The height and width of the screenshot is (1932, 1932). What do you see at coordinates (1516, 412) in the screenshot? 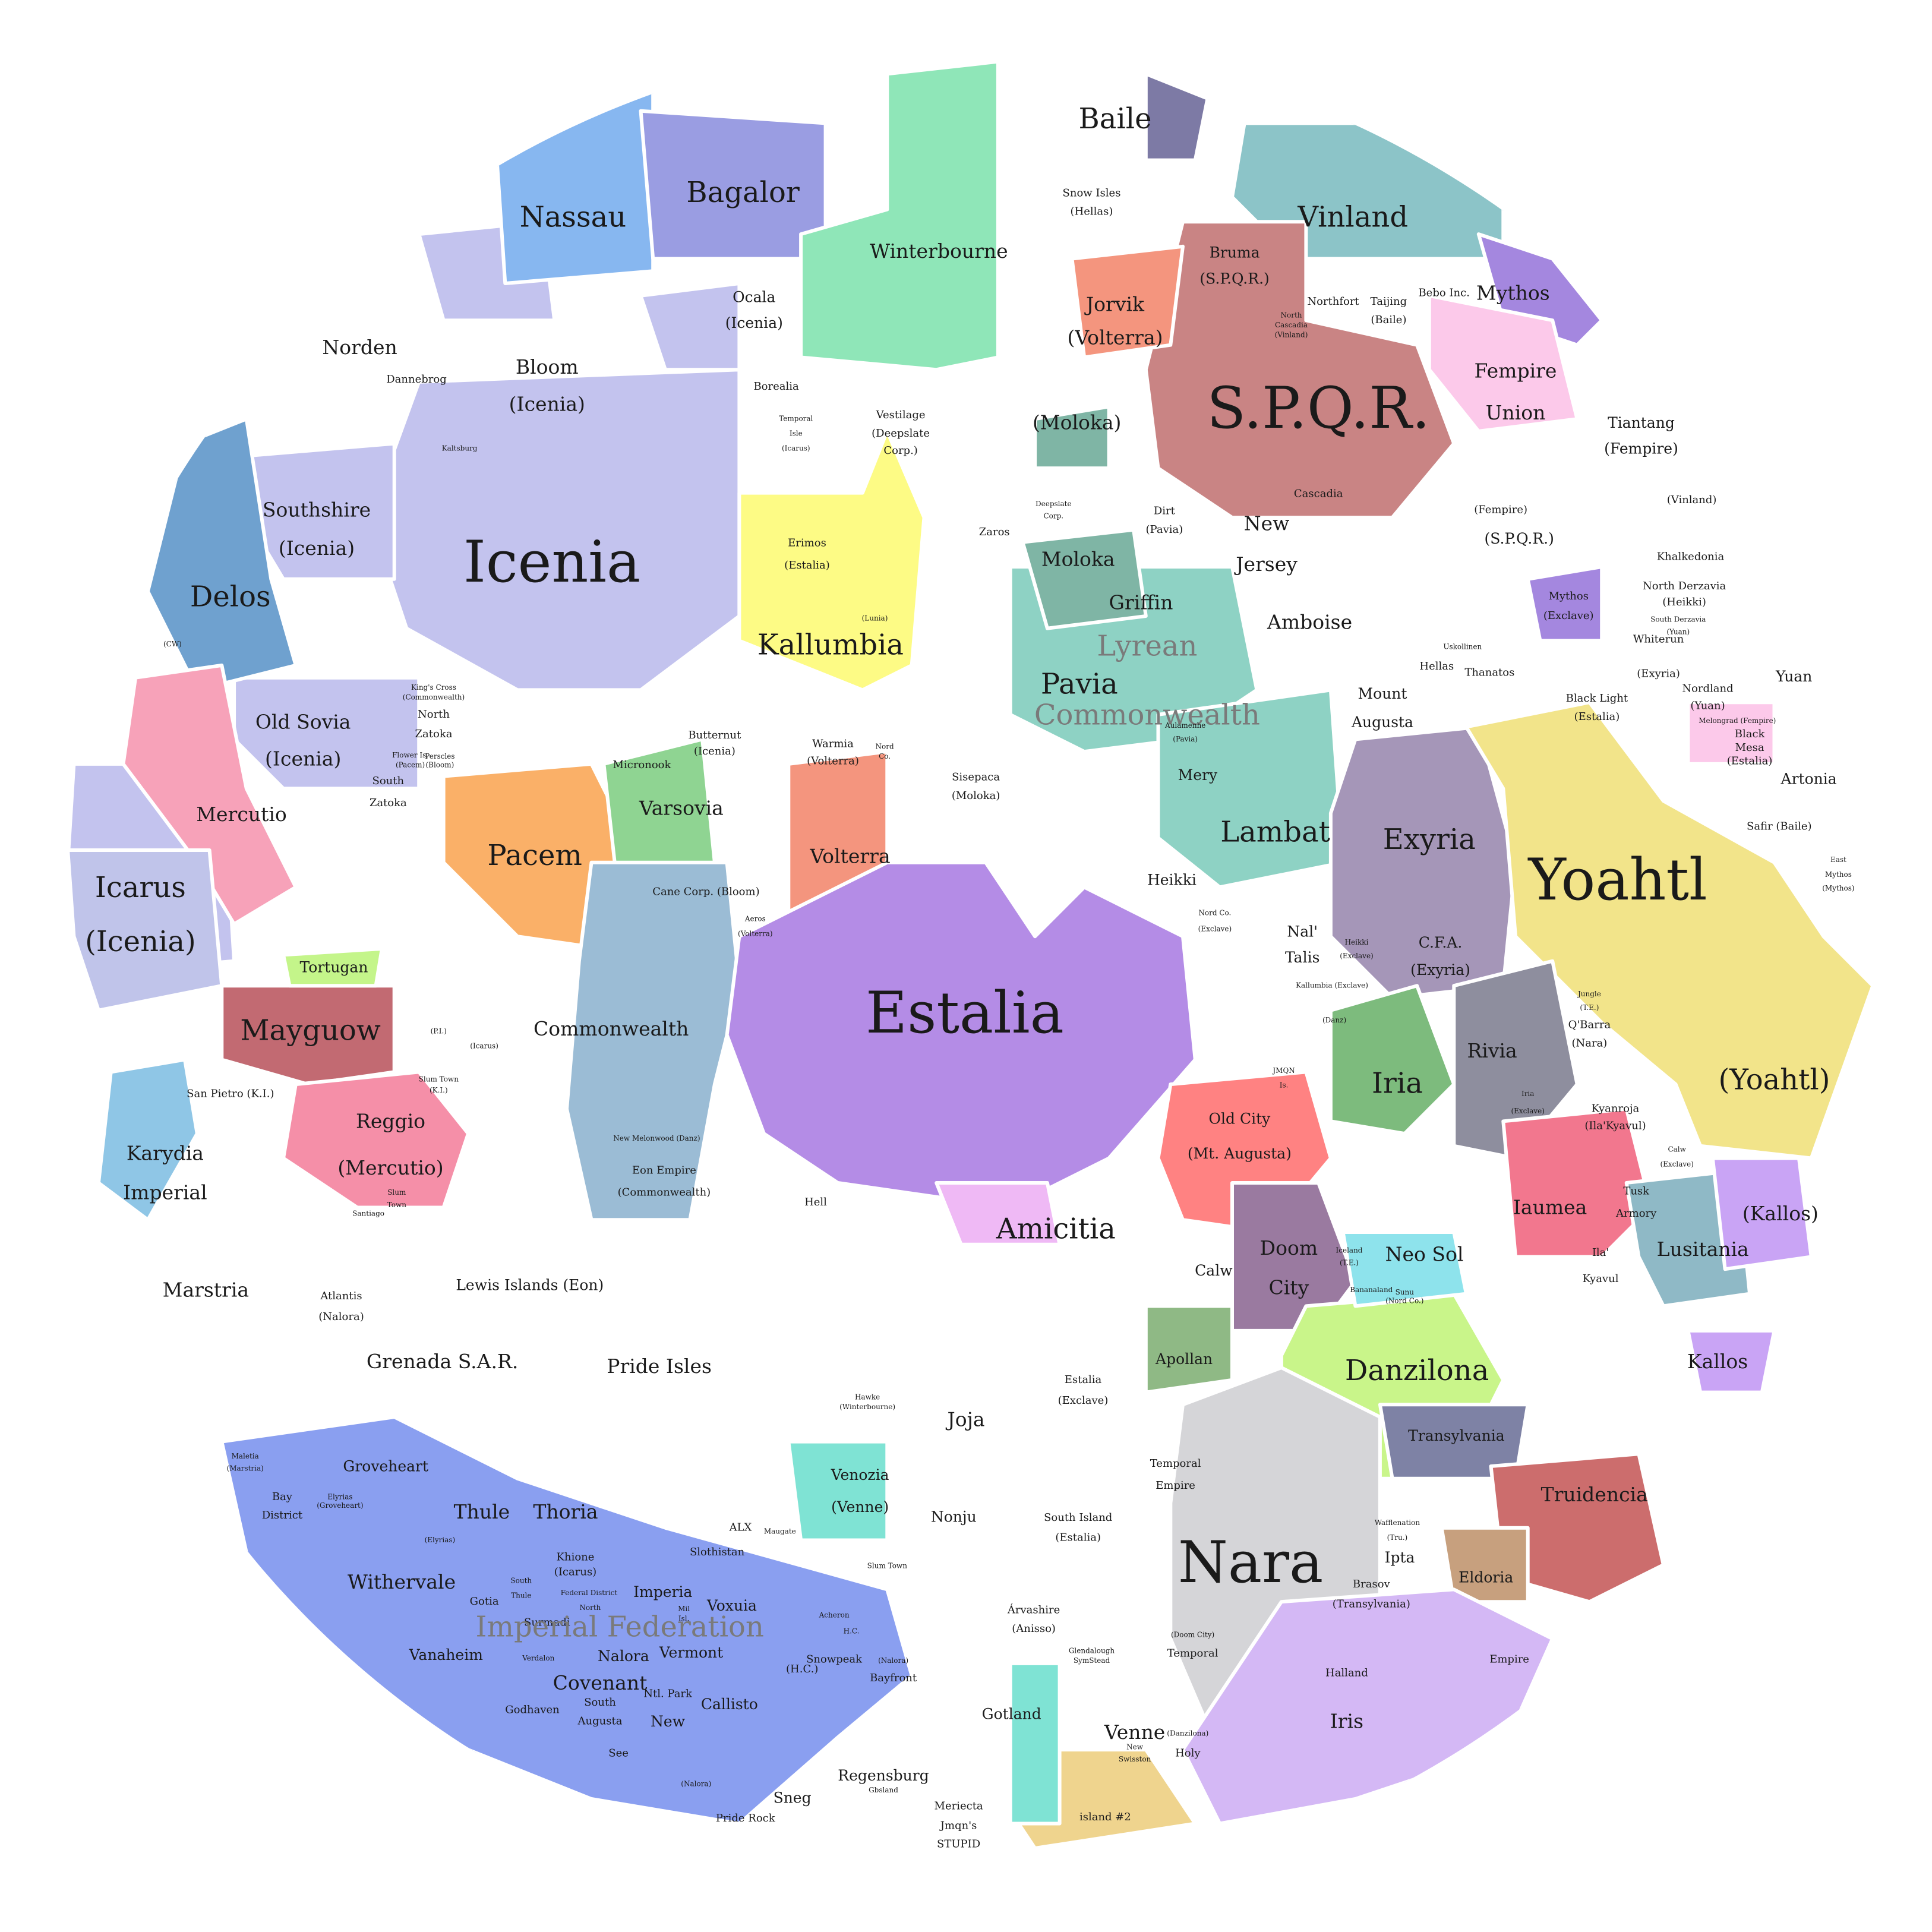
I see `map-label: Union` at bounding box center [1516, 412].